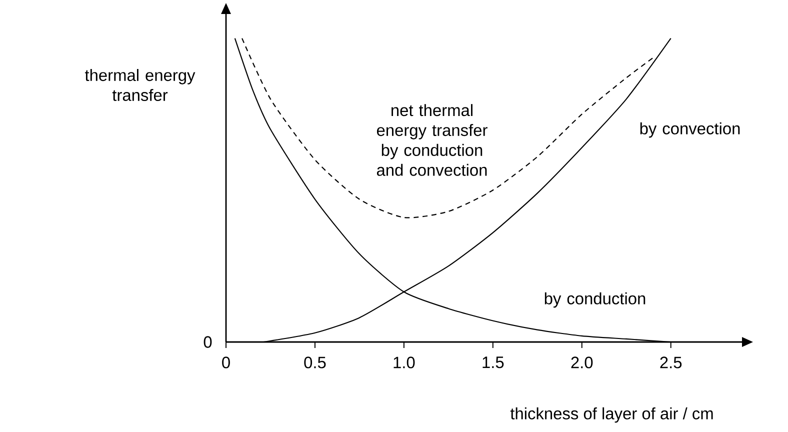 The height and width of the screenshot is (432, 788). I want to click on x-tick-label: 2.0, so click(582, 362).